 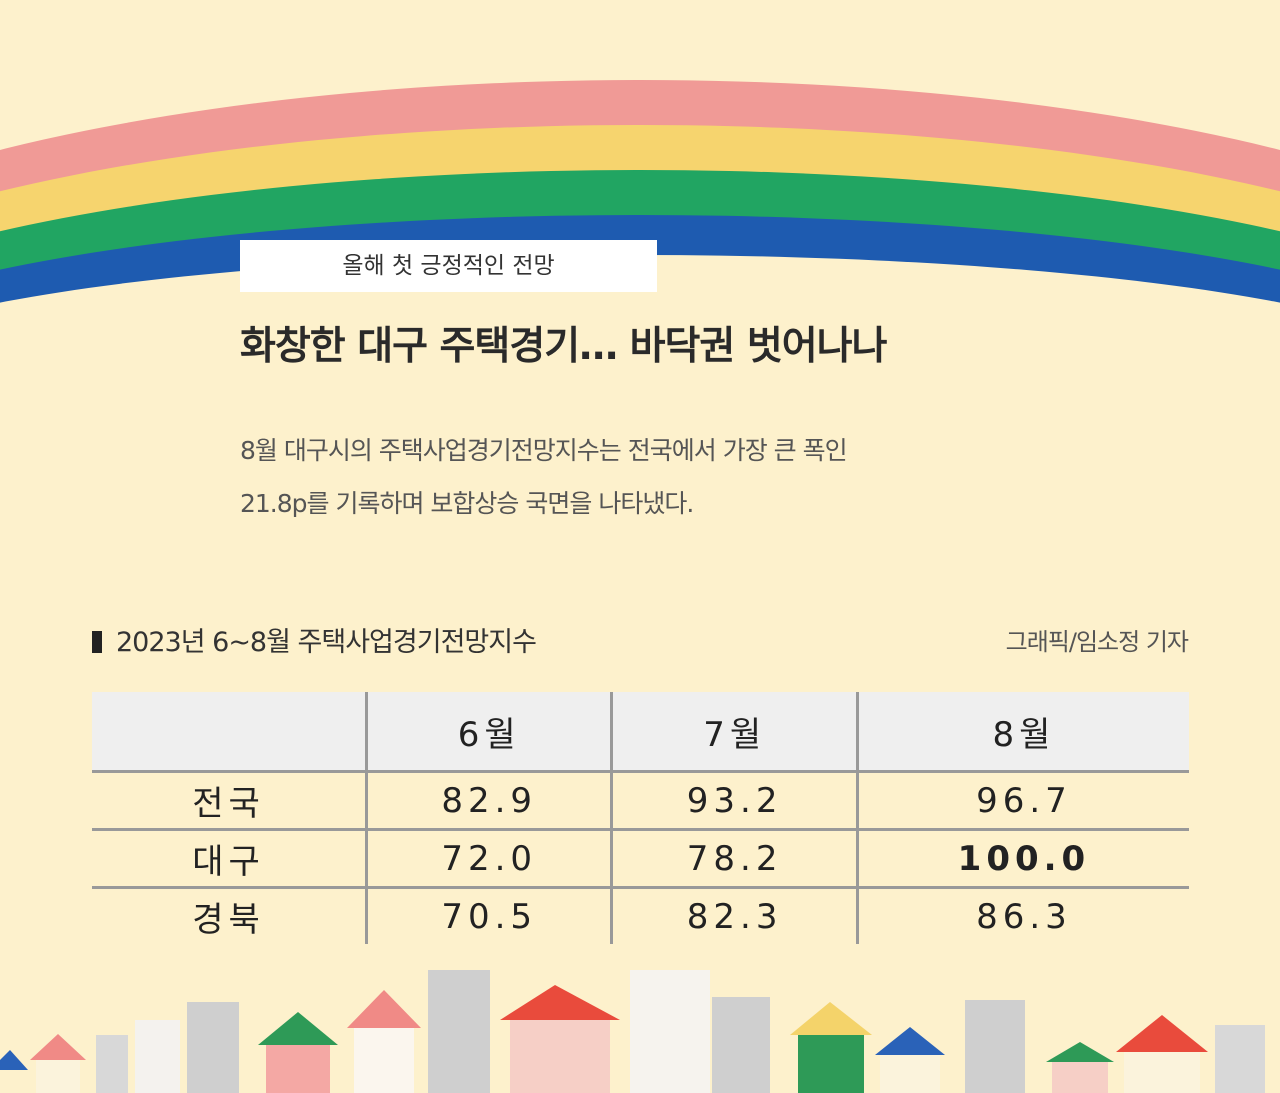 I want to click on column-header: 8월, so click(x=1022, y=732).